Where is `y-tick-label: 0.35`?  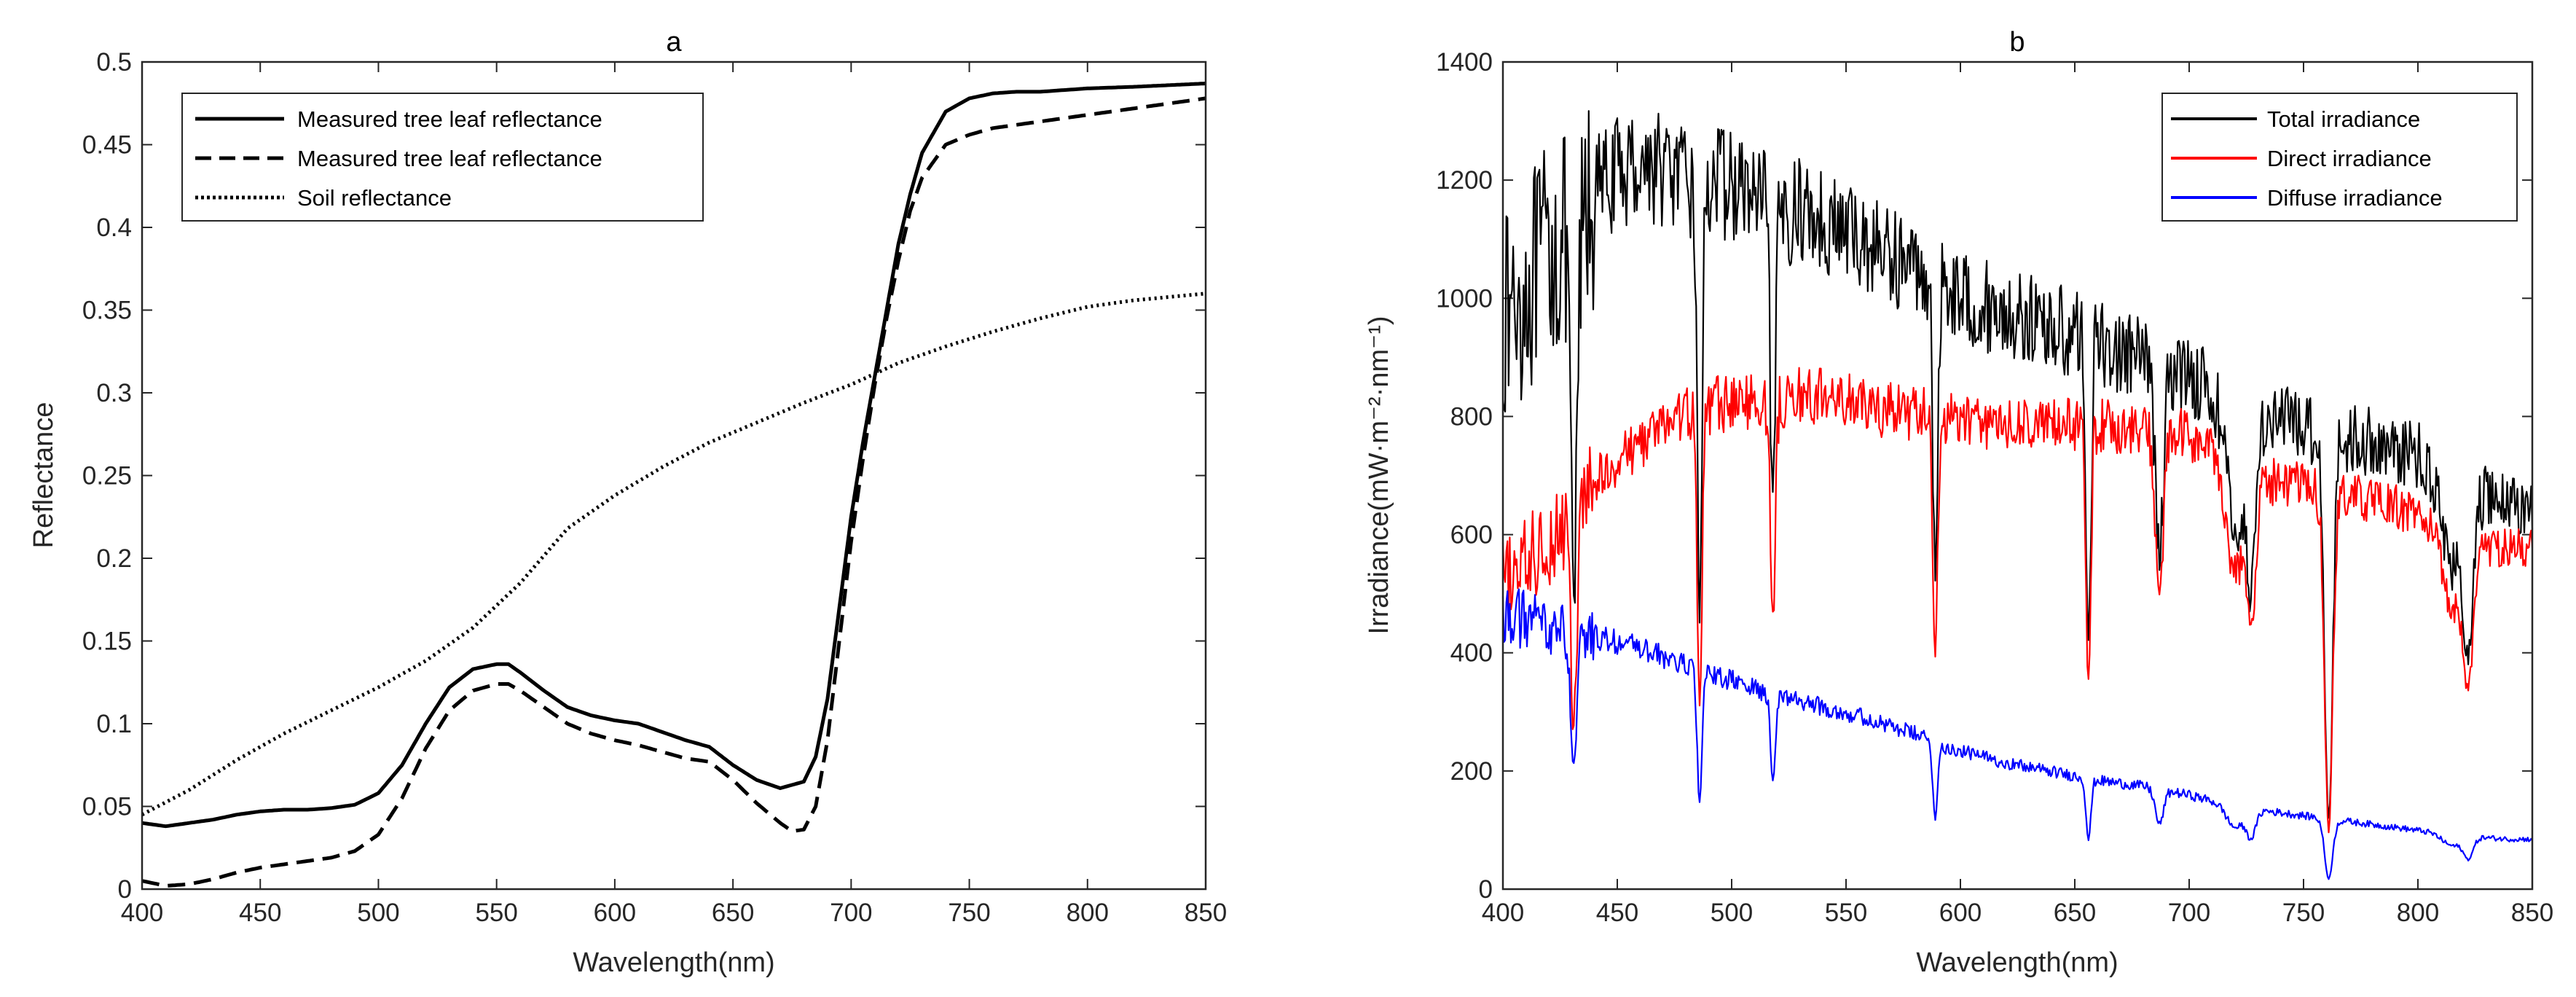 y-tick-label: 0.35 is located at coordinates (107, 311).